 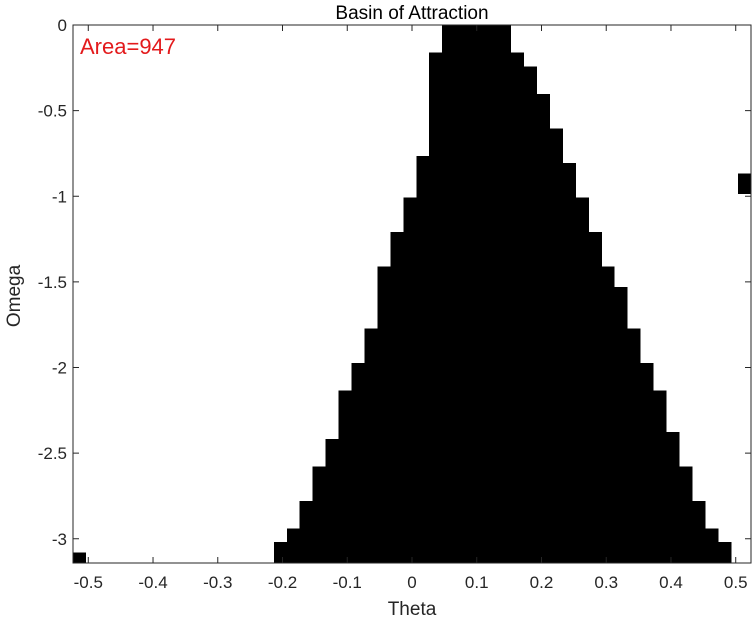 I want to click on x-axis-title: Theta, so click(x=412, y=609).